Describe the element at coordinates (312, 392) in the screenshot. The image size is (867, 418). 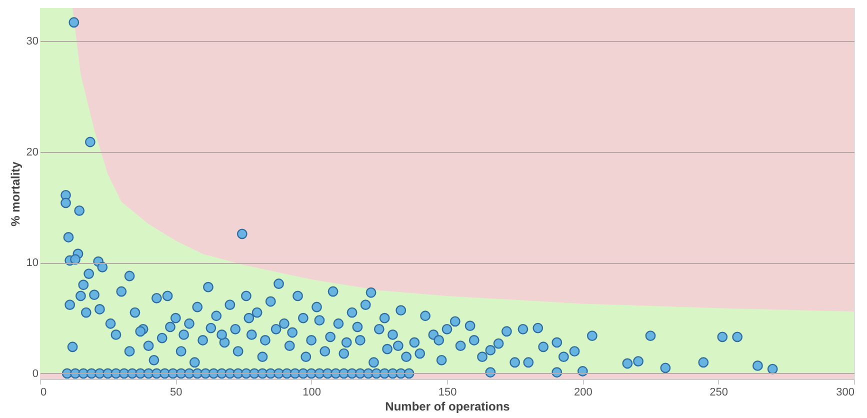
I see `x-tick-label: 100` at that location.